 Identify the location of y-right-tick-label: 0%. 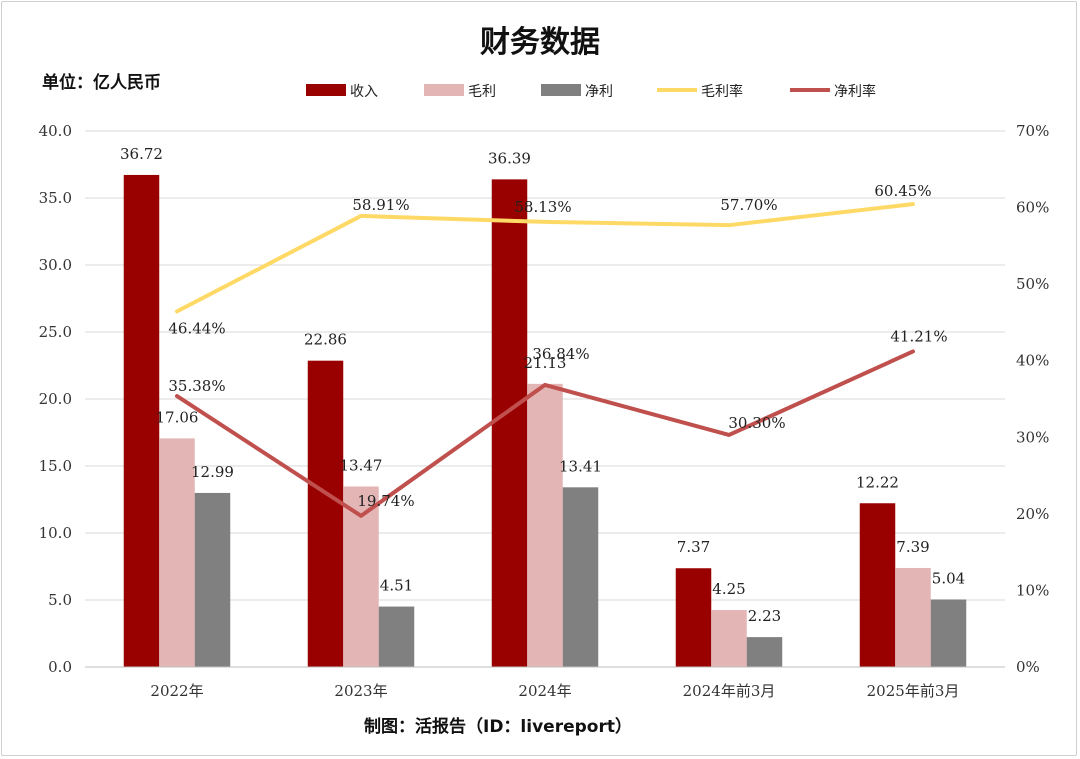
(1028, 667).